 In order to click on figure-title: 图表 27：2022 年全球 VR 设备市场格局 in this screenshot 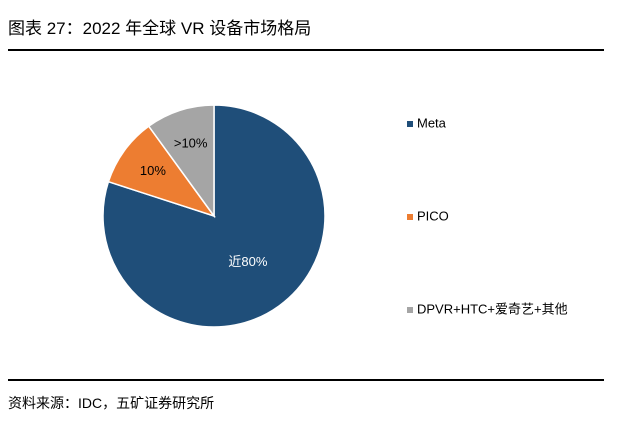, I will do `click(160, 28)`.